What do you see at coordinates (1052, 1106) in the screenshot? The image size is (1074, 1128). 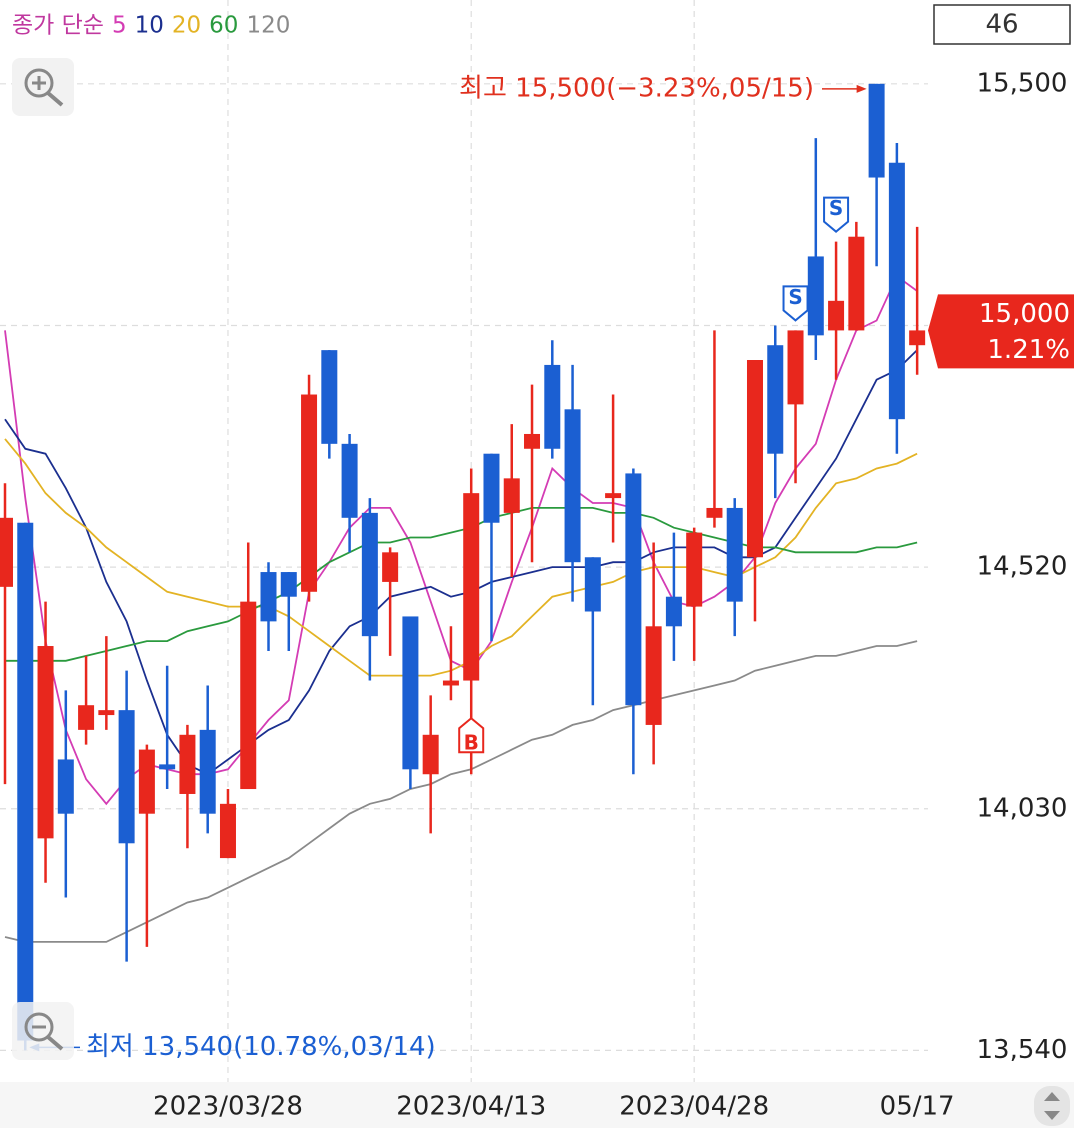 I see `scroll-control` at bounding box center [1052, 1106].